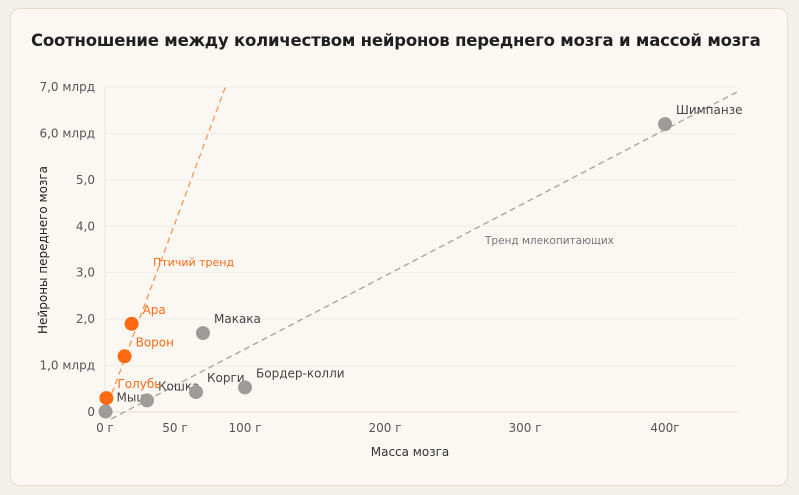  Describe the element at coordinates (300, 373) in the screenshot. I see `point-label: Бордер-колли` at that location.